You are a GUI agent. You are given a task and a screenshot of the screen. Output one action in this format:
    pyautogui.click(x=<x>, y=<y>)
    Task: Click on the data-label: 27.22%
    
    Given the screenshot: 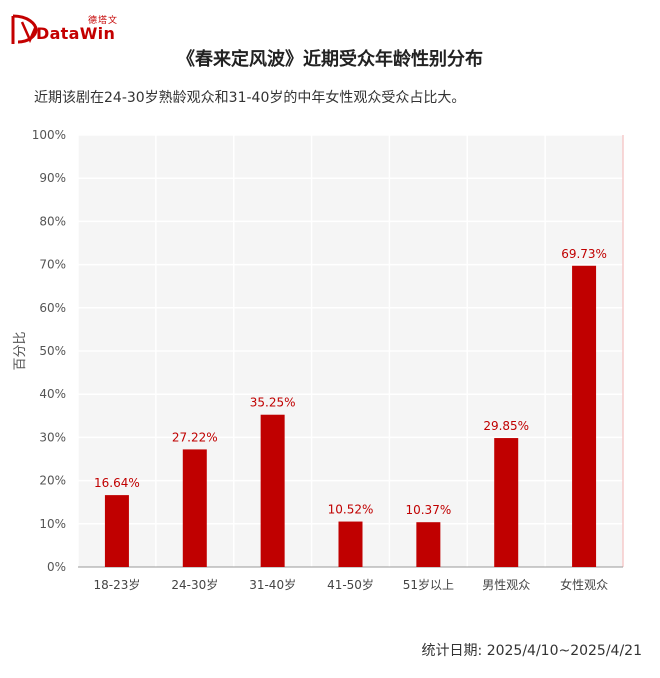 What is the action you would take?
    pyautogui.click(x=195, y=437)
    